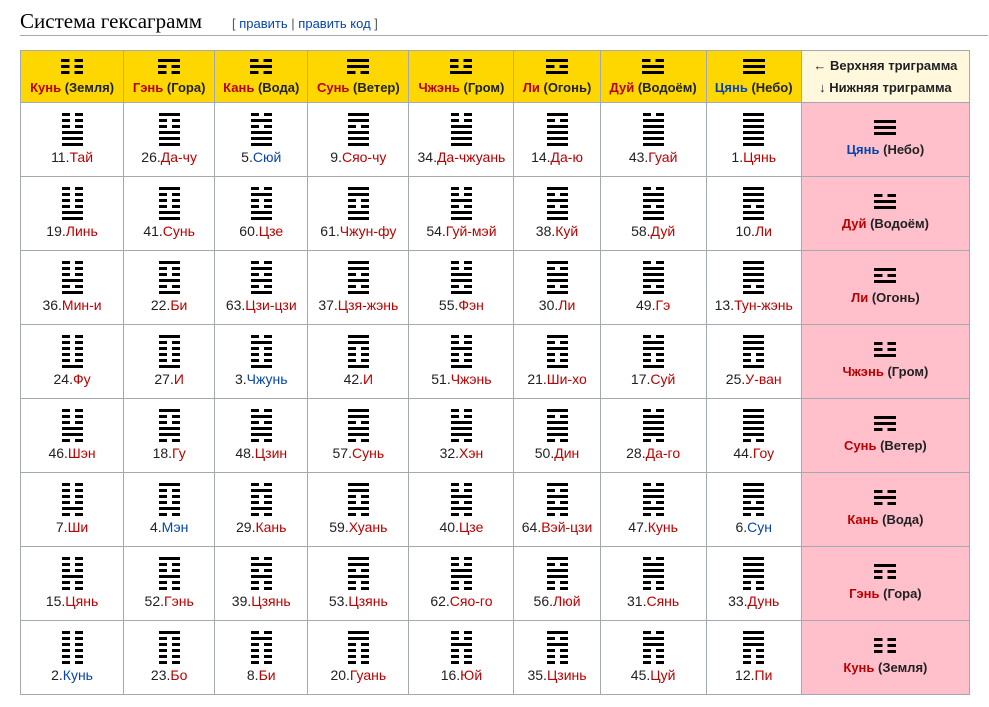  I want to click on hexagram-name-link: Гоу, so click(763, 452).